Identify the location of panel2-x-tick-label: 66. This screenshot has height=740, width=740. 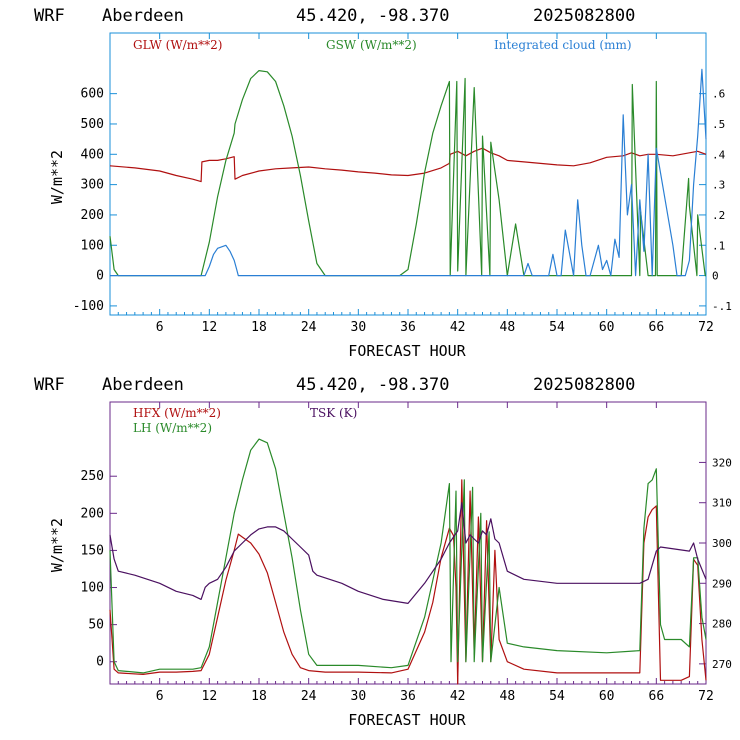
(657, 696).